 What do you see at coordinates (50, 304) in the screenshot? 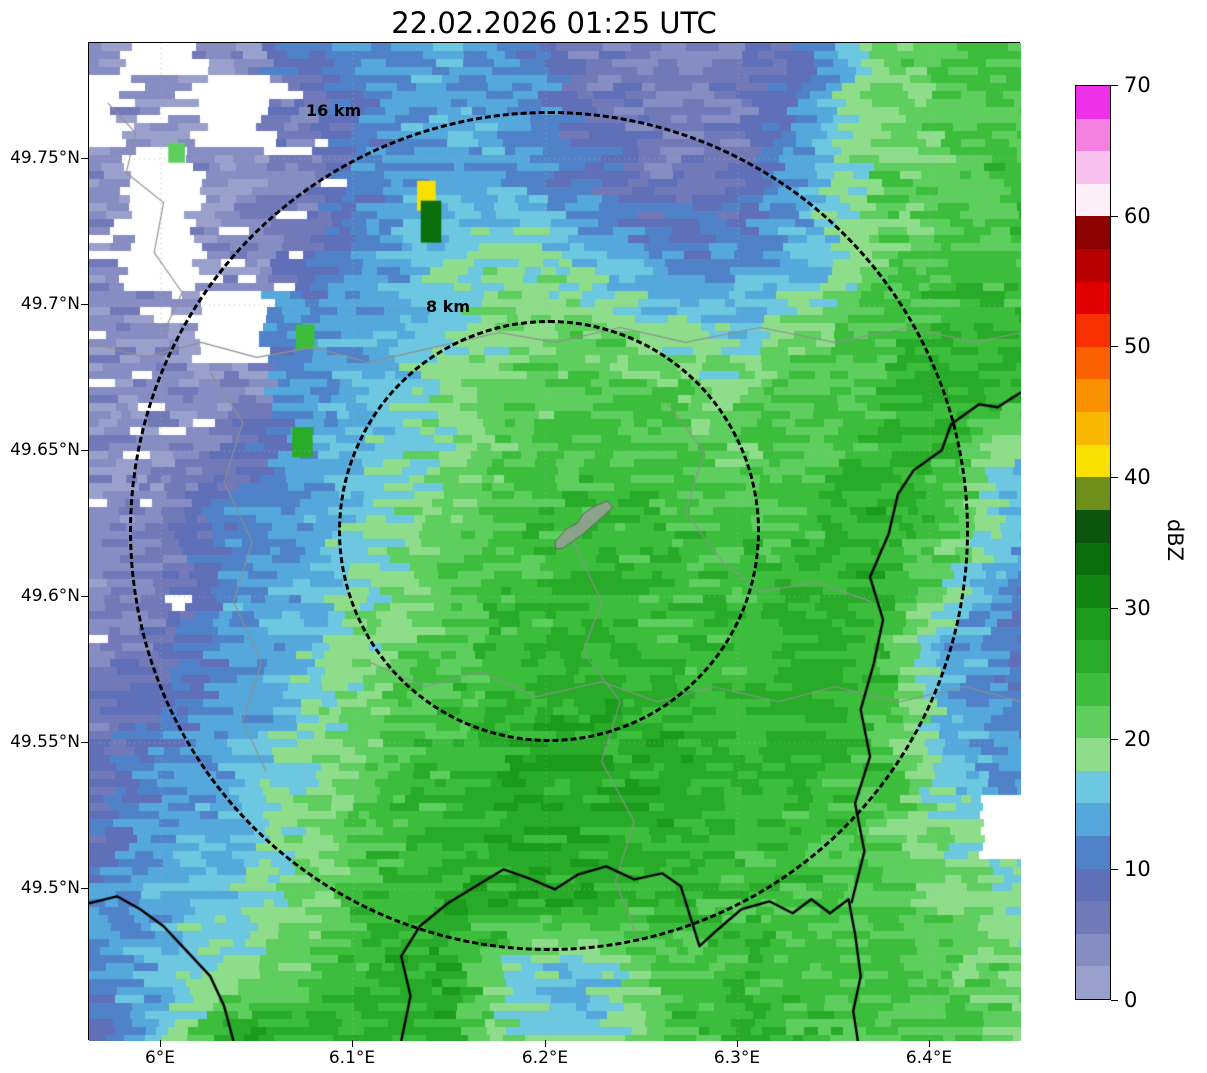
I see `y-axis-tick-label: 49.7°N` at bounding box center [50, 304].